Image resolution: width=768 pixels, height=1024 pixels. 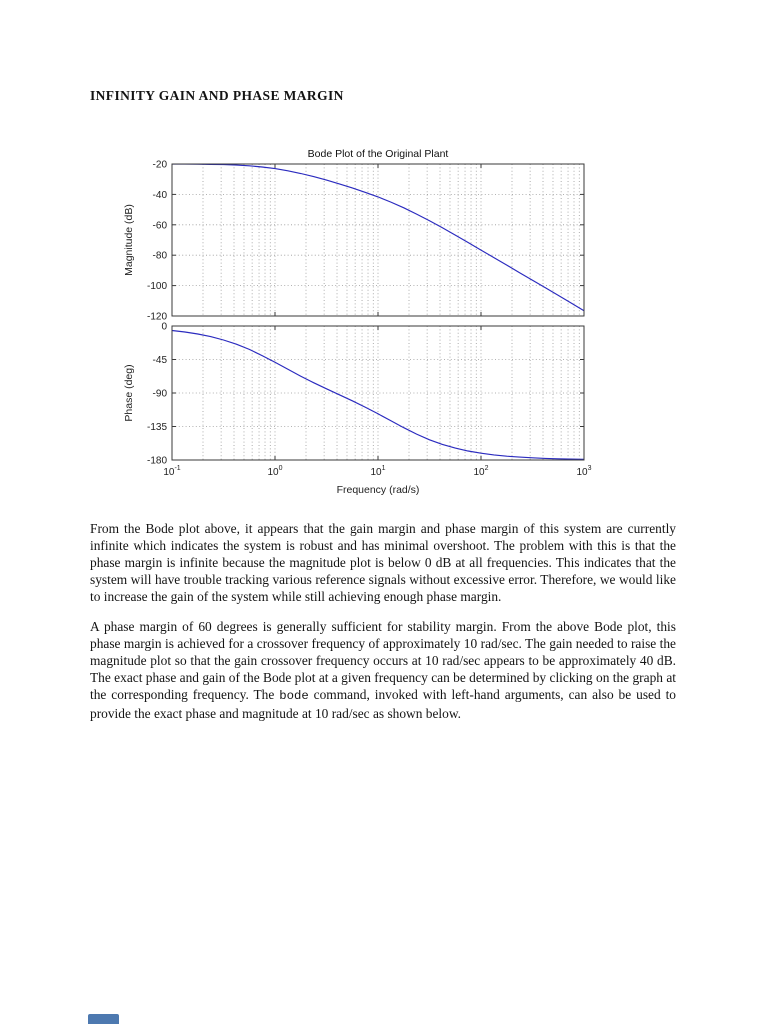 I want to click on svg-text: -100, so click(x=157, y=286).